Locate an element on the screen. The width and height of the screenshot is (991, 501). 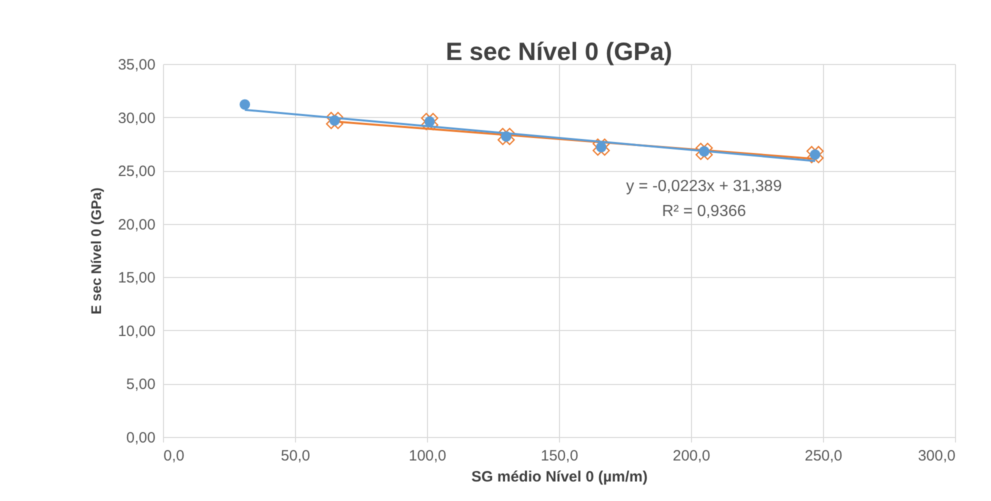
y-tick-label: 35,00 is located at coordinates (137, 65).